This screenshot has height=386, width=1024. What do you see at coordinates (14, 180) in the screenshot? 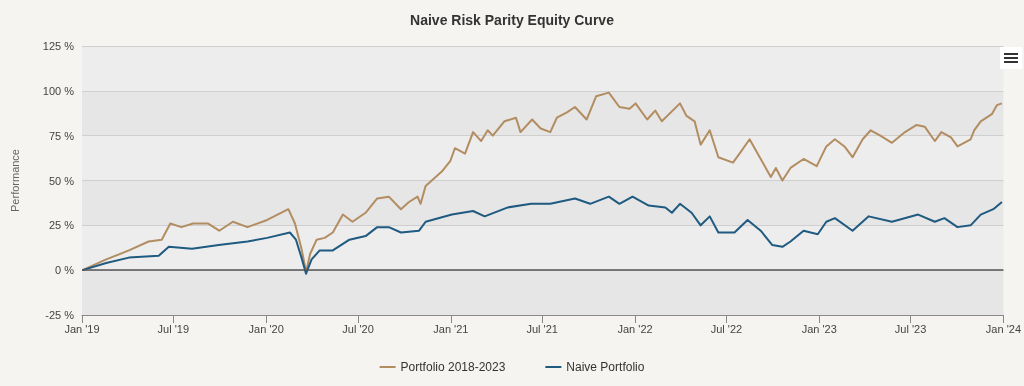
I see `y-axis-title: Performance` at bounding box center [14, 180].